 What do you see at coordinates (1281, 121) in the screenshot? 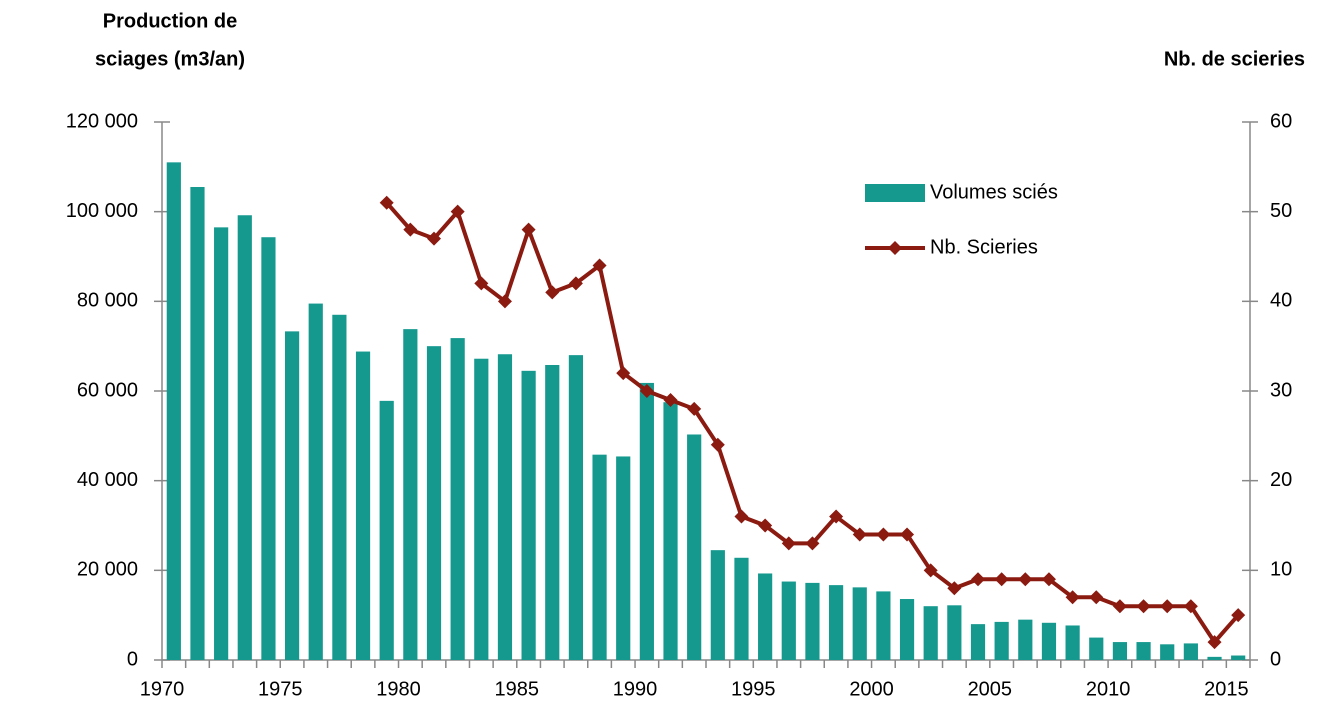
I see `y2-tick-label: 60` at bounding box center [1281, 121].